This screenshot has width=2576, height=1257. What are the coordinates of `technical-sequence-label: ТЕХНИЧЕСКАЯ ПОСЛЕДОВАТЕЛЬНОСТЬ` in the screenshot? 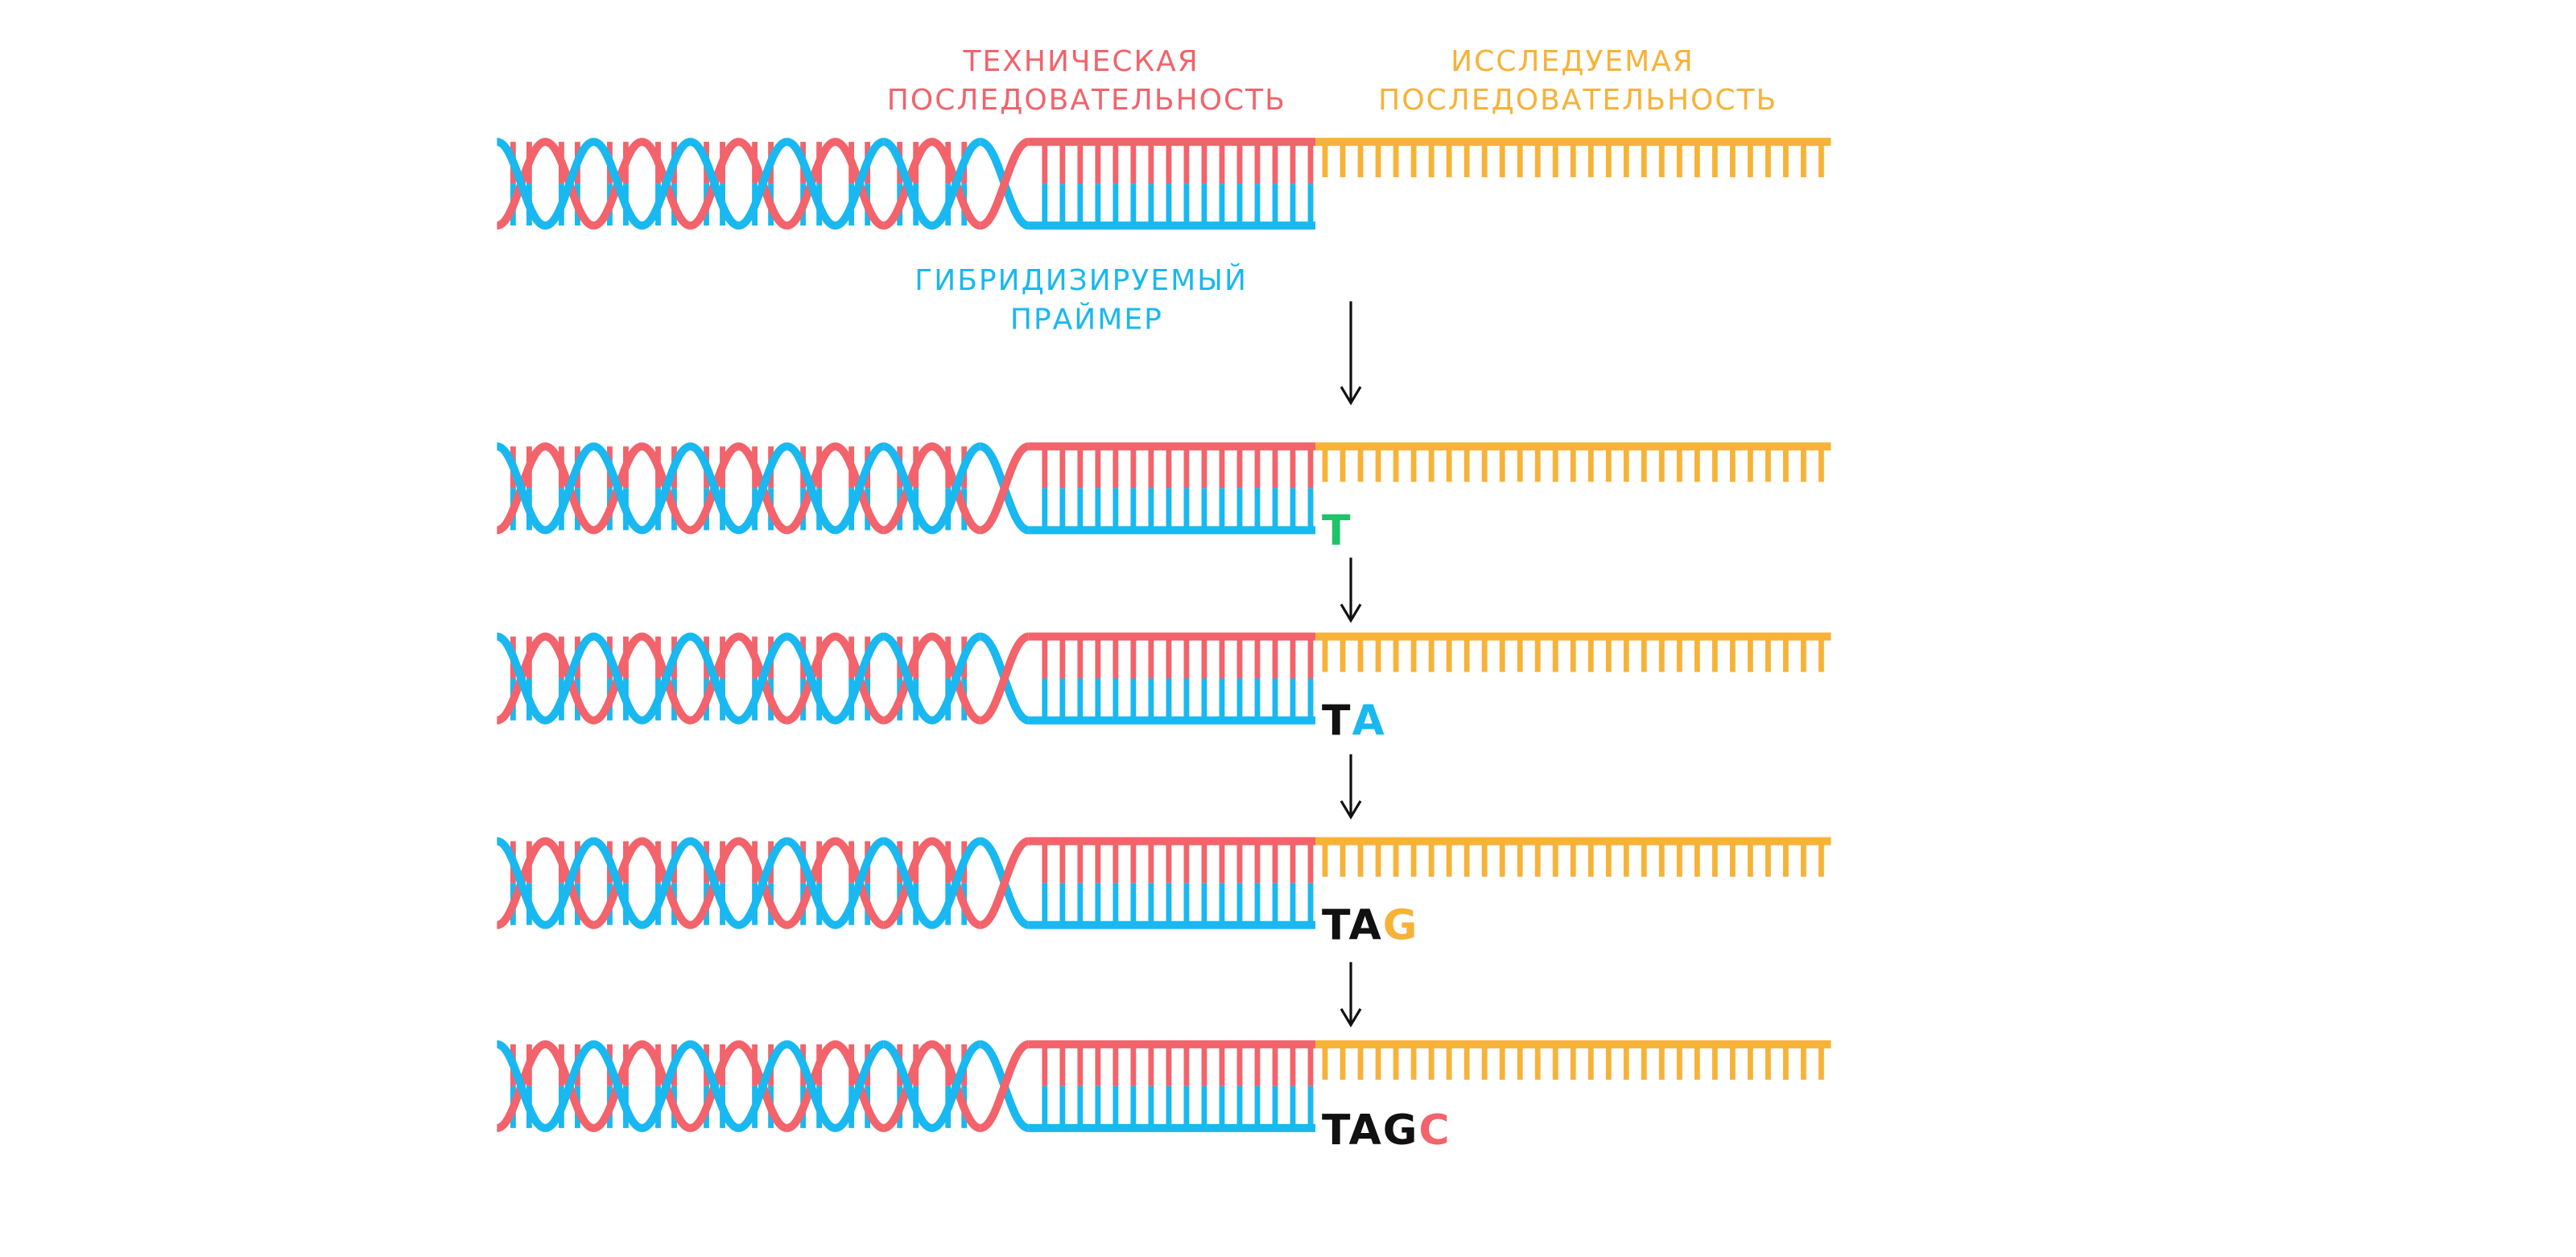 It's located at (1086, 81).